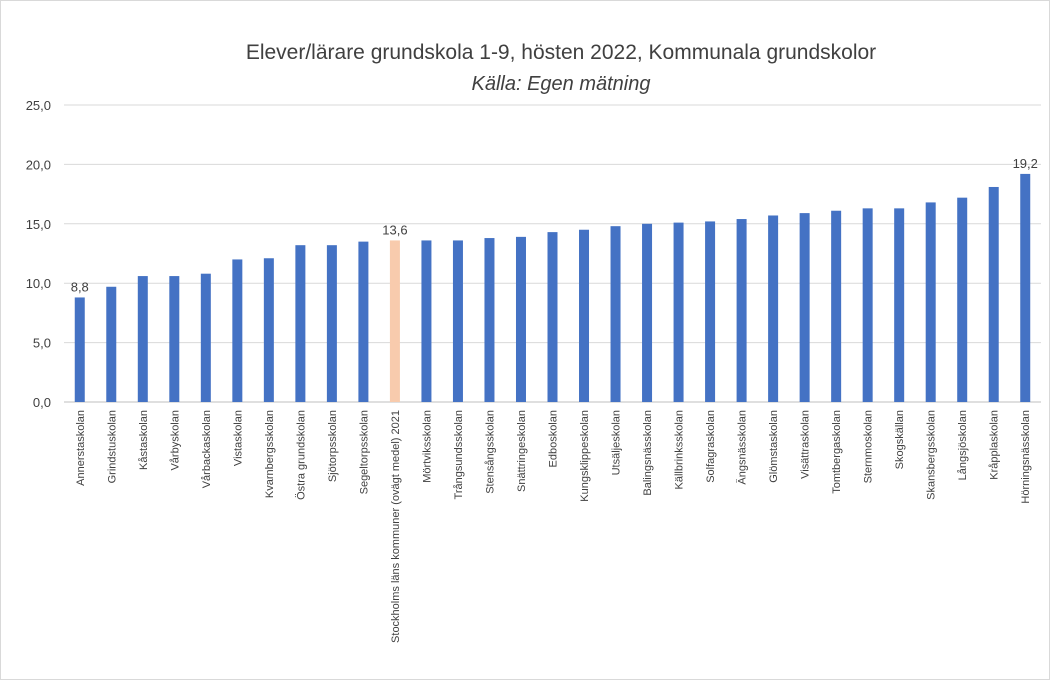  What do you see at coordinates (1026, 457) in the screenshot?
I see `x-tick-label: Hörningsnässkolan` at bounding box center [1026, 457].